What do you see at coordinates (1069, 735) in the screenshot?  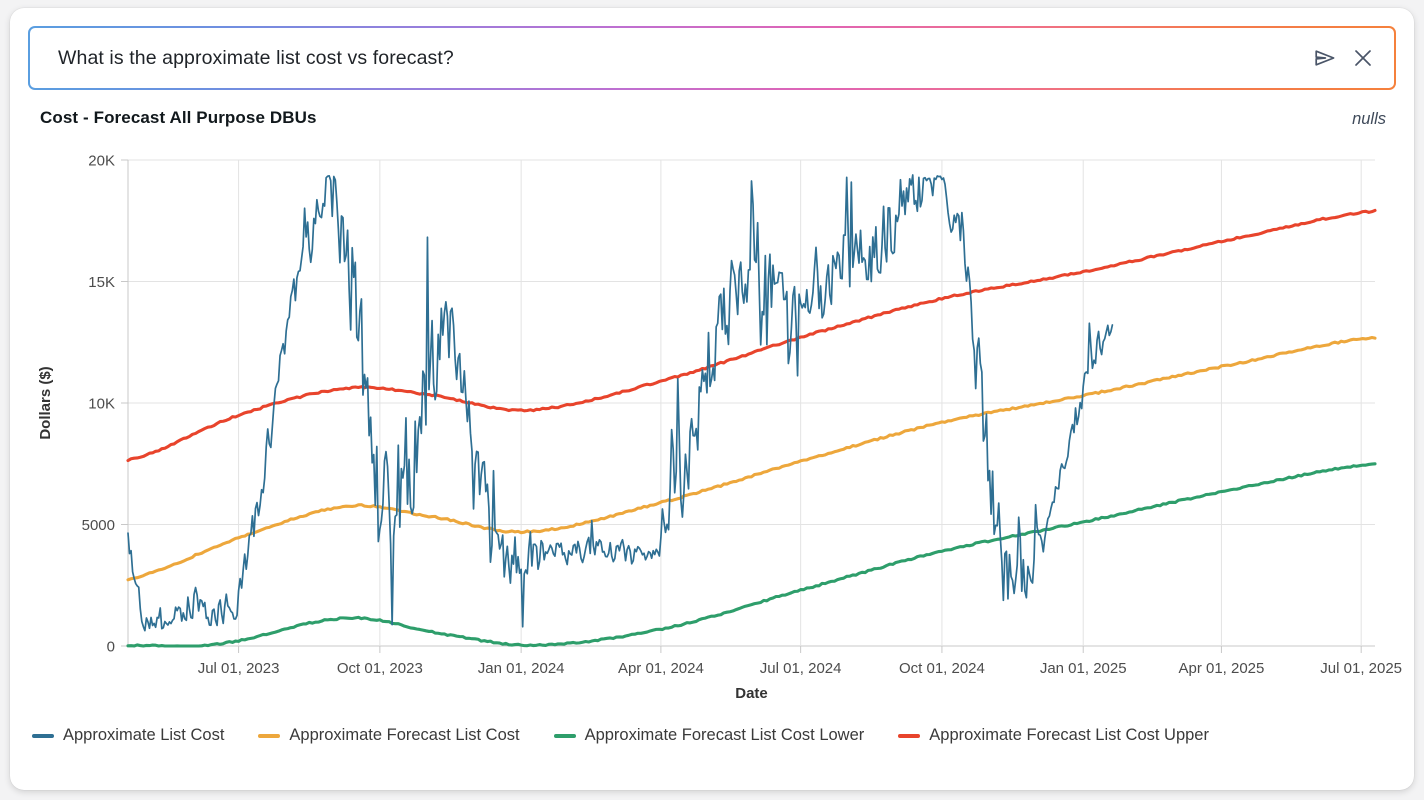 I see `legend-label: Approximate Forecast List Cost Upper` at bounding box center [1069, 735].